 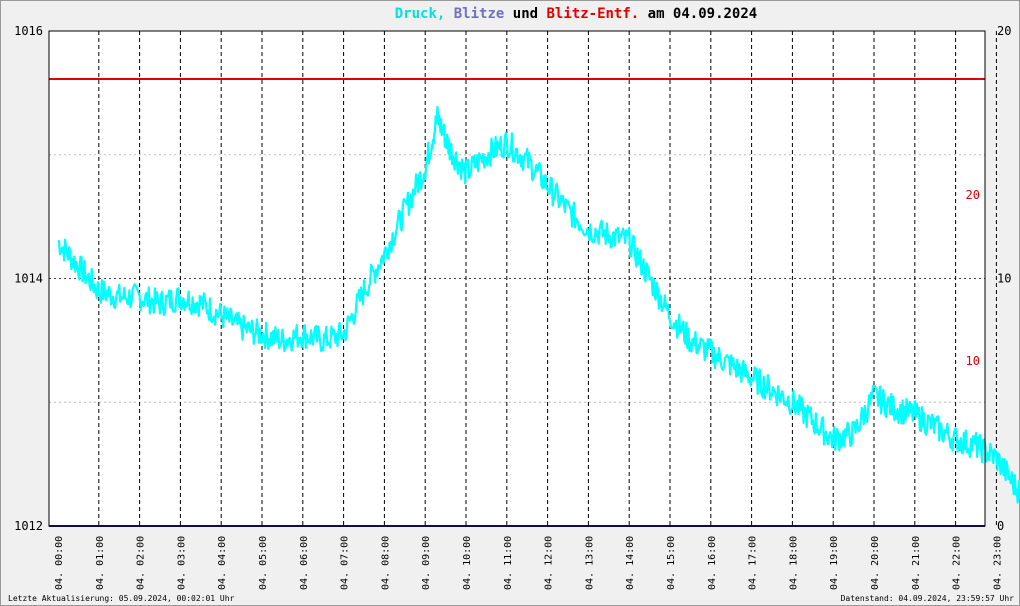 What do you see at coordinates (588, 14) in the screenshot?
I see `title-part: Blitz-Entf.` at bounding box center [588, 14].